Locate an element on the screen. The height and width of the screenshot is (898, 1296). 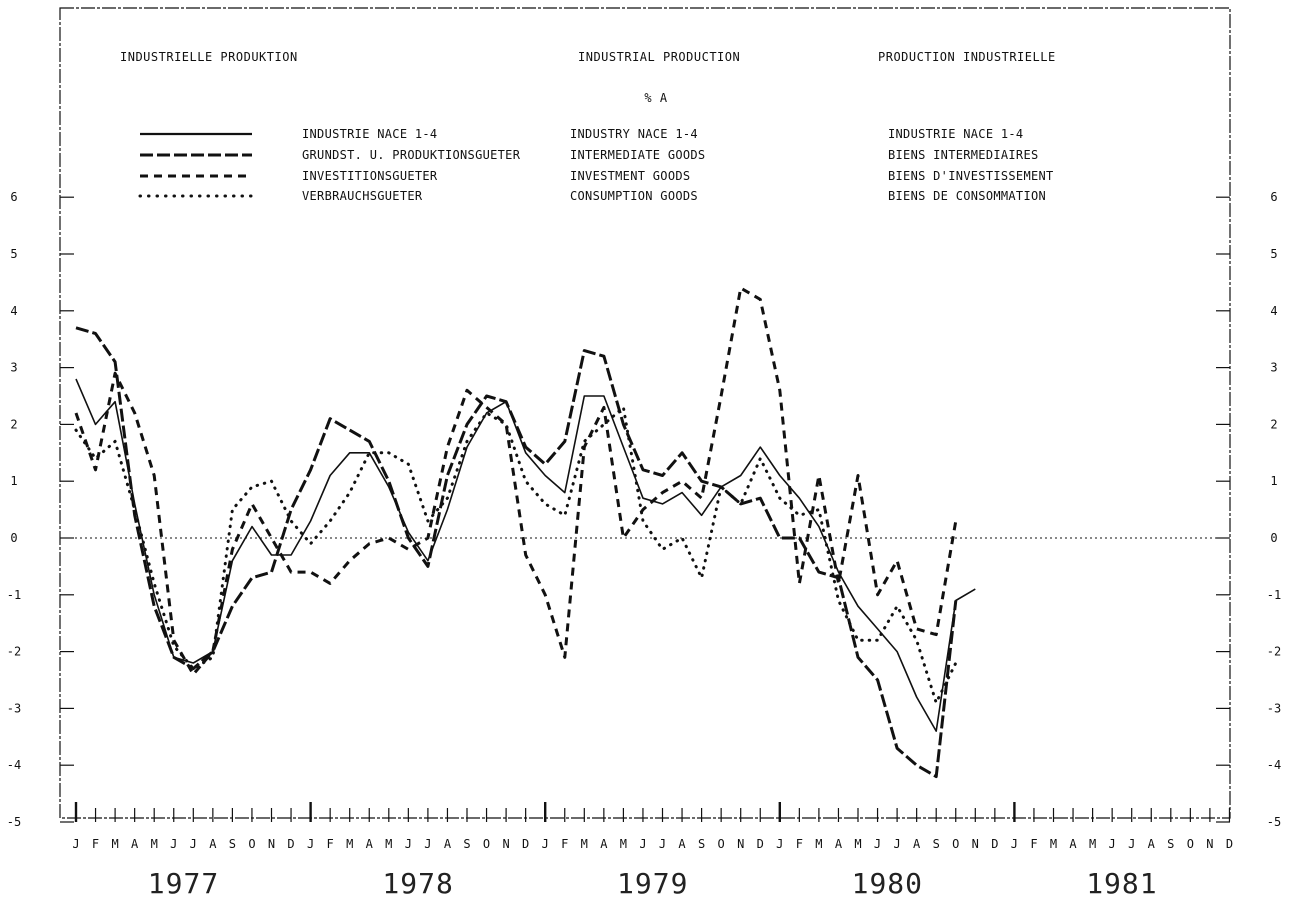
legend-label-en-investment: INVESTMENT GOODS is located at coordinates (630, 176).